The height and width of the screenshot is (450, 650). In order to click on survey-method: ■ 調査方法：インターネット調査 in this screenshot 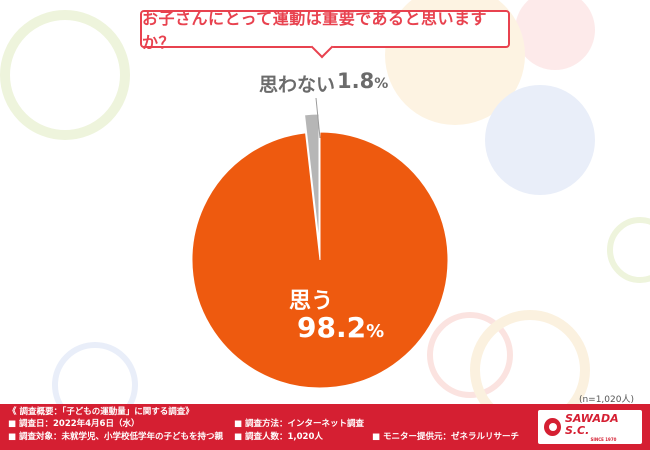, I will do `click(299, 424)`.